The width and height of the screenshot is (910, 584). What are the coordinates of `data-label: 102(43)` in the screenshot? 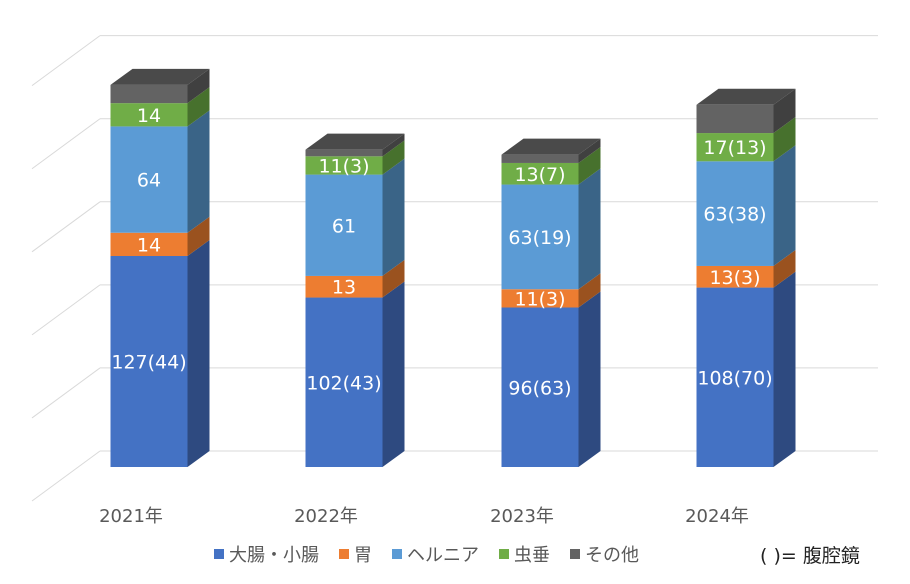 It's located at (343, 383).